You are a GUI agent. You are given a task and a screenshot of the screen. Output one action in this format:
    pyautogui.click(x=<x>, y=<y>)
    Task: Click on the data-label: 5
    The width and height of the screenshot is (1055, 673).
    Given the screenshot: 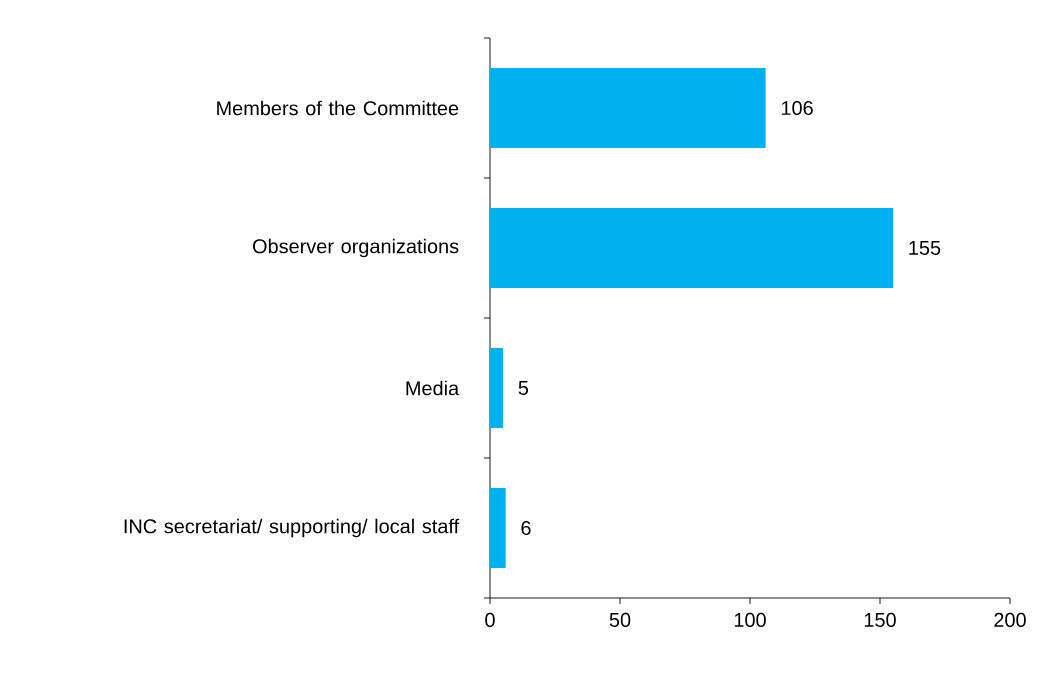 What is the action you would take?
    pyautogui.click(x=523, y=388)
    